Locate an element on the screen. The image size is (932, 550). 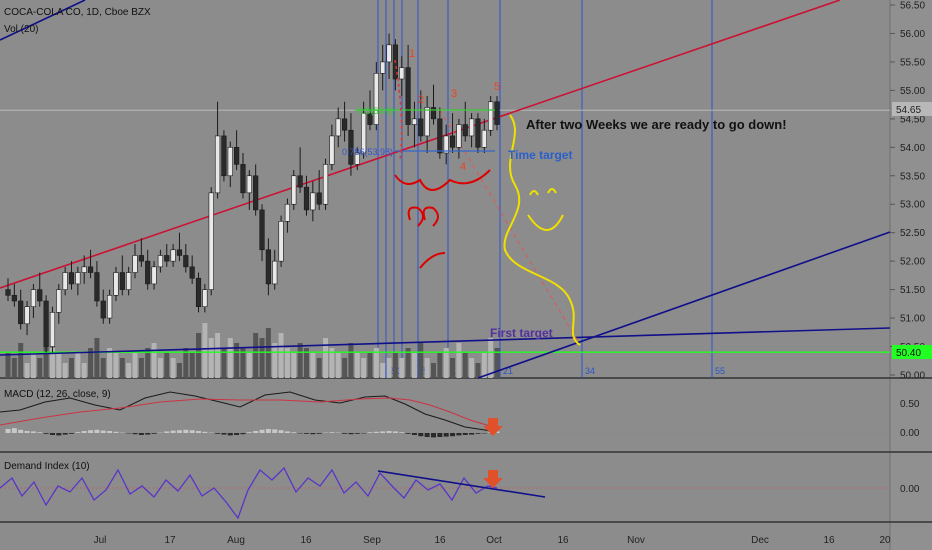
blue-rising-trendline is located at coordinates (684, 305).